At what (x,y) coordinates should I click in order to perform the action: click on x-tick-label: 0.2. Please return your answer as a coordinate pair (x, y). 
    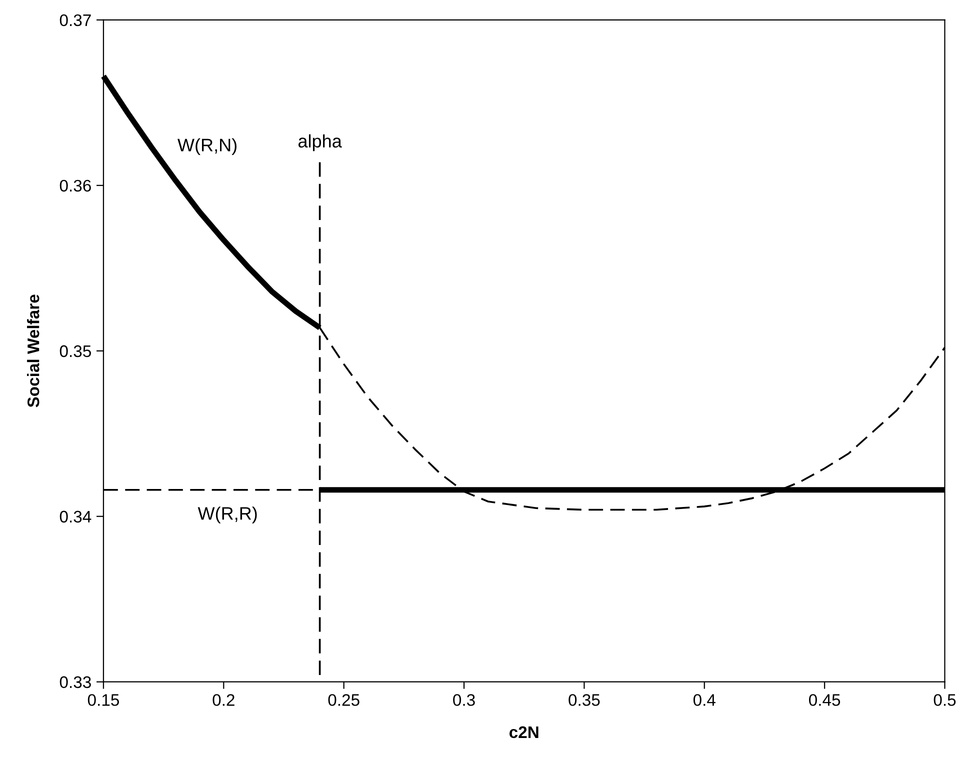
    Looking at the image, I should click on (223, 700).